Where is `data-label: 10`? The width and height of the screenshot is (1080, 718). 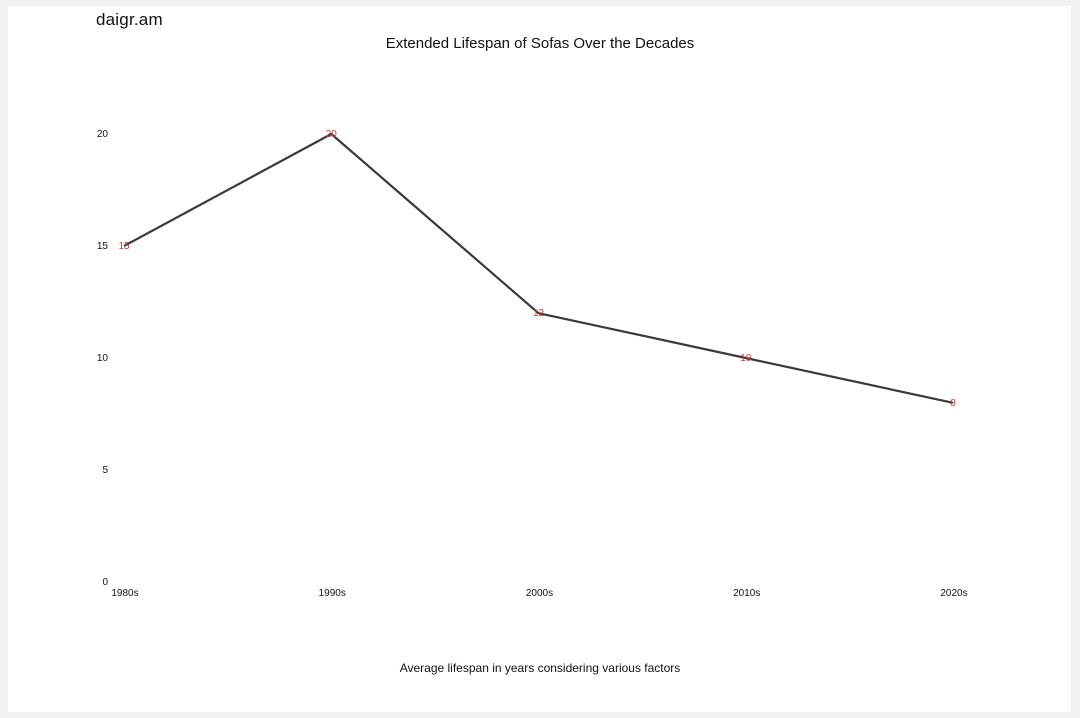 data-label: 10 is located at coordinates (746, 358).